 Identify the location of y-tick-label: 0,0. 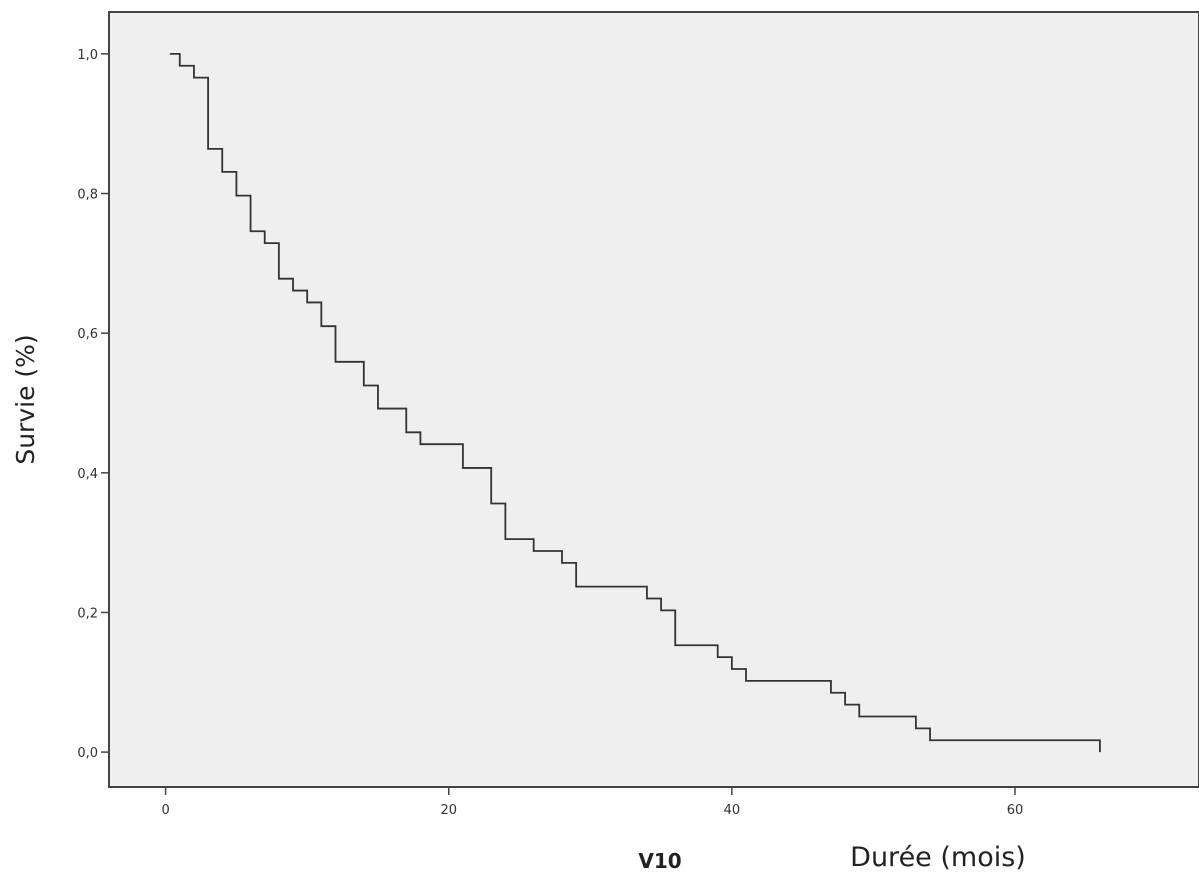
(87, 753).